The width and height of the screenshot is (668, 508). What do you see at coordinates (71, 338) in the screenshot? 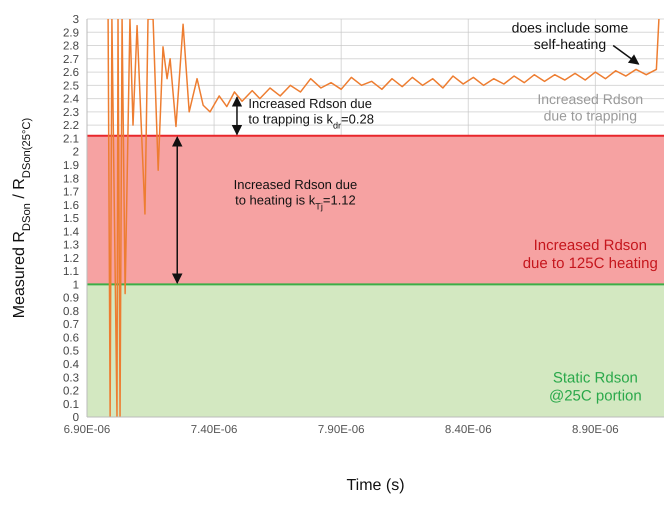
I see `y-tick-label: 0.6` at bounding box center [71, 338].